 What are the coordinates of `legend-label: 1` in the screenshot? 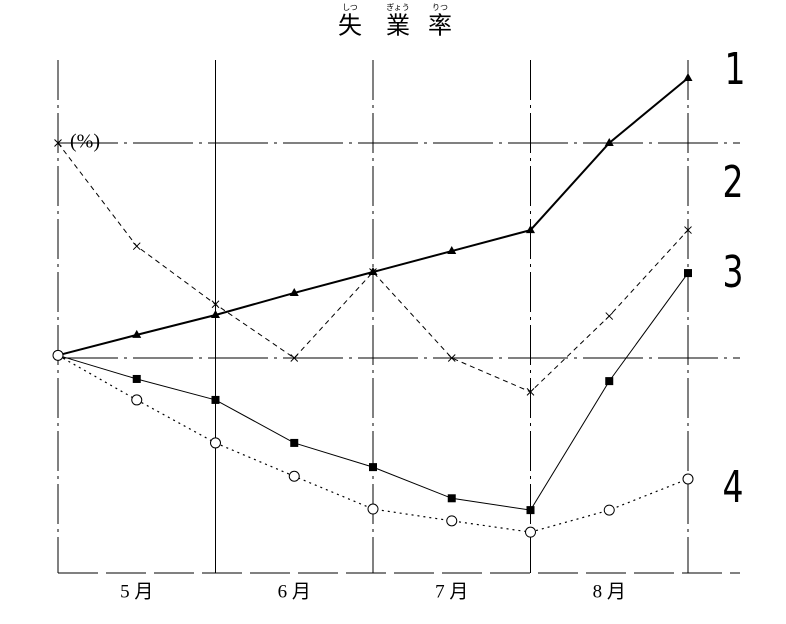 It's located at (735, 69).